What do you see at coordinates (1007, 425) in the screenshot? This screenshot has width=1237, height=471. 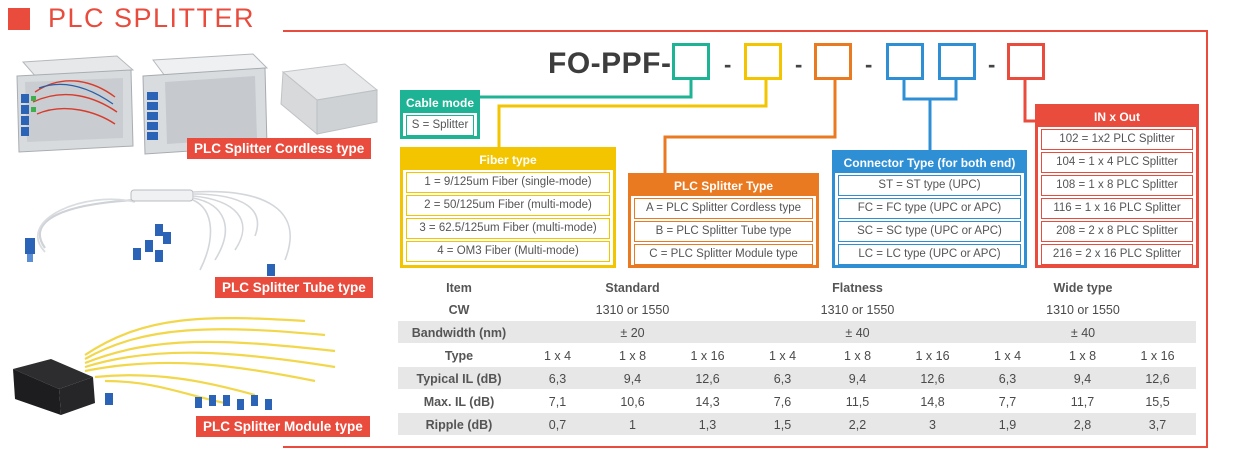 I see `table-cell: 1,9` at bounding box center [1007, 425].